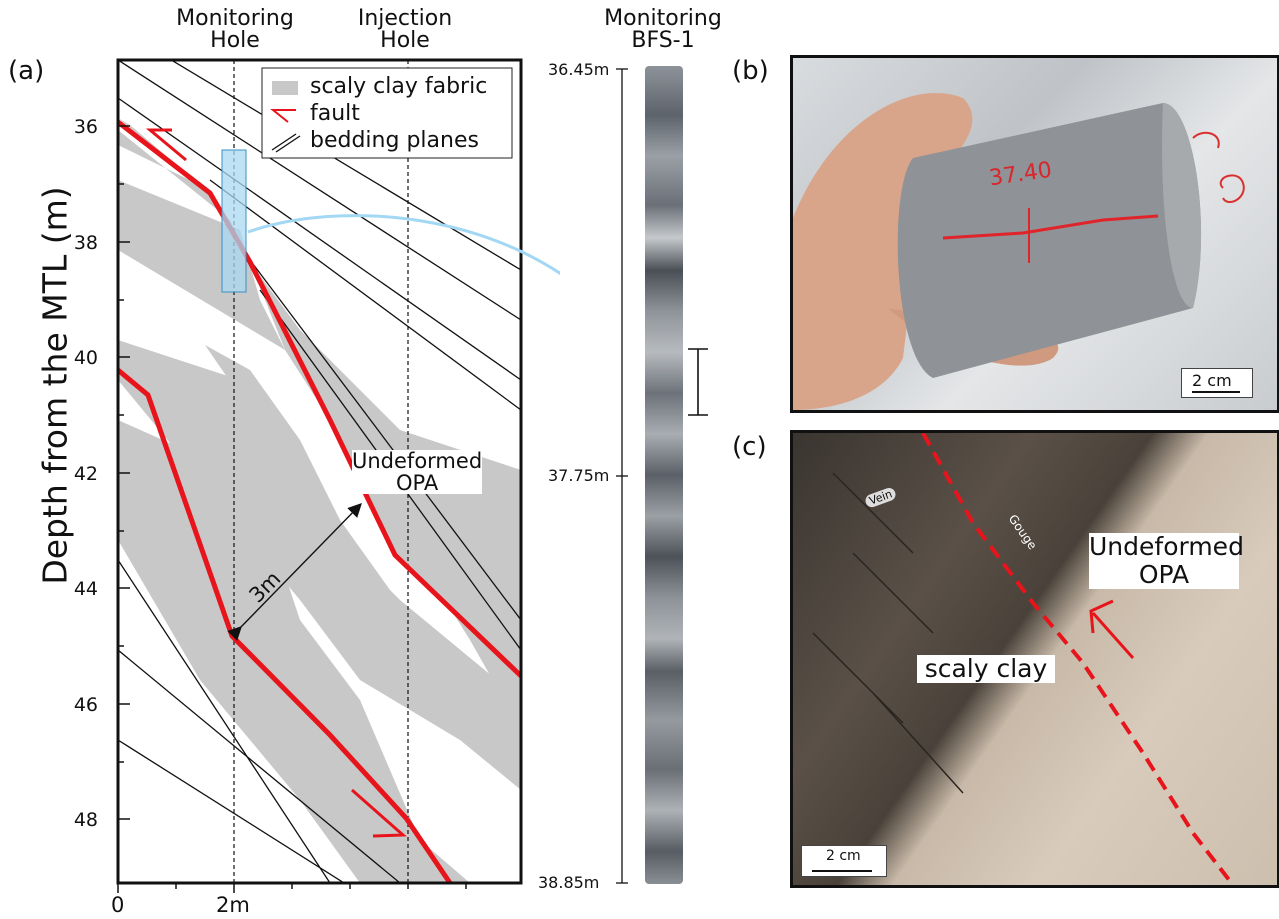 The image size is (1279, 919). Describe the element at coordinates (663, 29) in the screenshot. I see `core-title: Monitoring BFS-1` at that location.